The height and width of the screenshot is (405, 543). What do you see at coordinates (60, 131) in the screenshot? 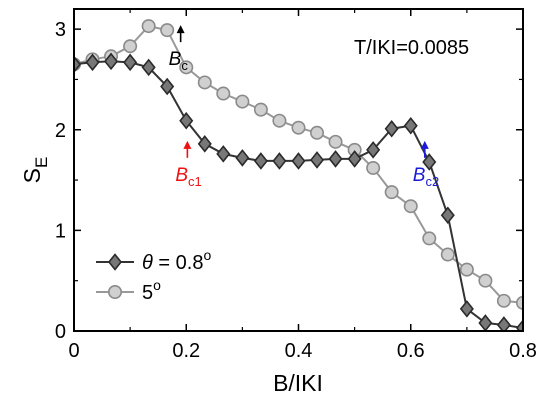
I see `y-tick-label: 2` at bounding box center [60, 131].